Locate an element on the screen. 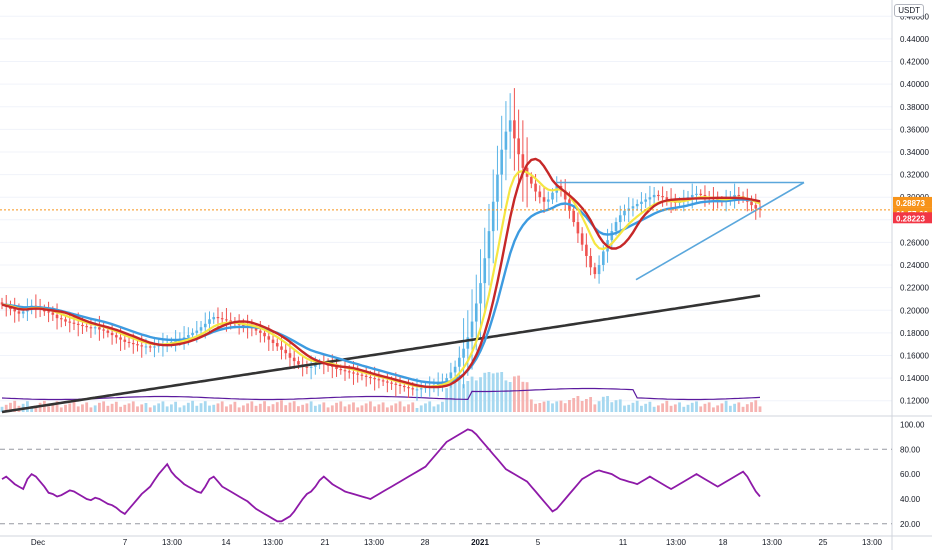 This screenshot has width=932, height=550. time-tick-label: 21 is located at coordinates (325, 542).